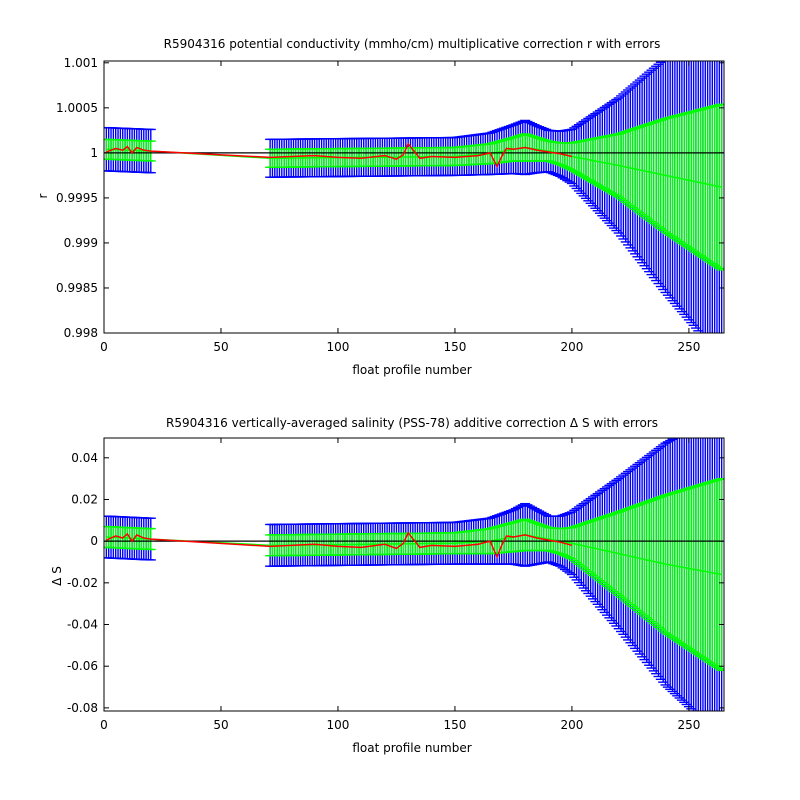 The image size is (800, 800). I want to click on y-tick-label: 1.001, so click(81, 63).